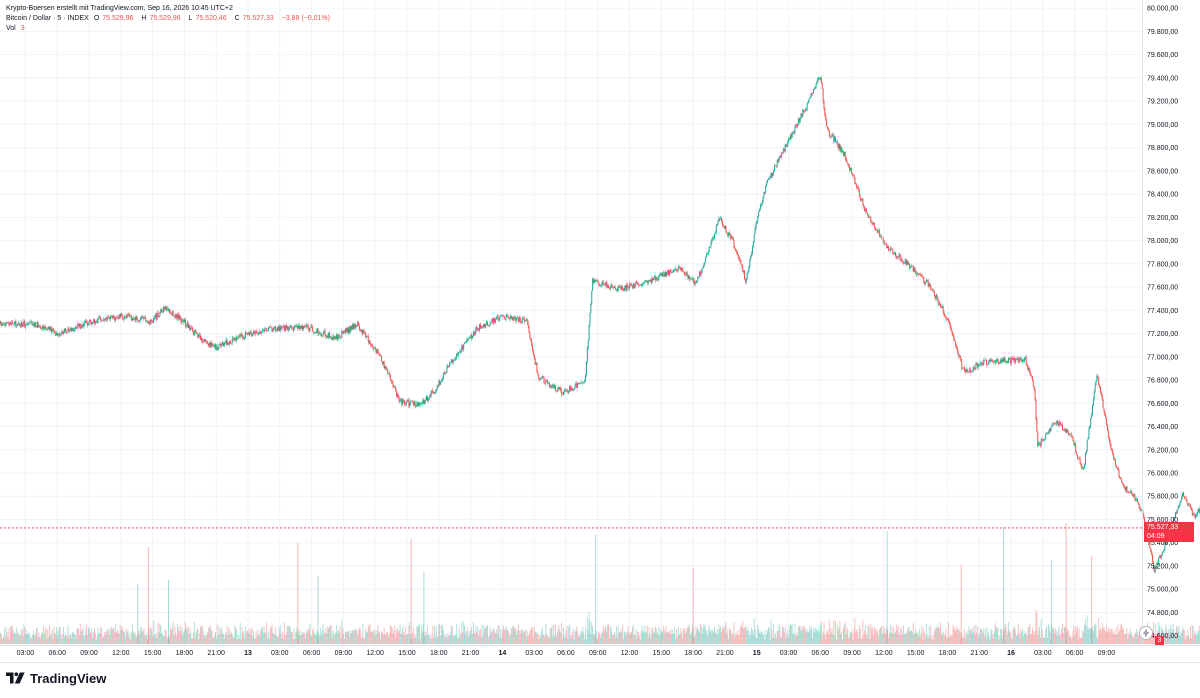  What do you see at coordinates (210, 18) in the screenshot?
I see `low-value: 75.520,46` at bounding box center [210, 18].